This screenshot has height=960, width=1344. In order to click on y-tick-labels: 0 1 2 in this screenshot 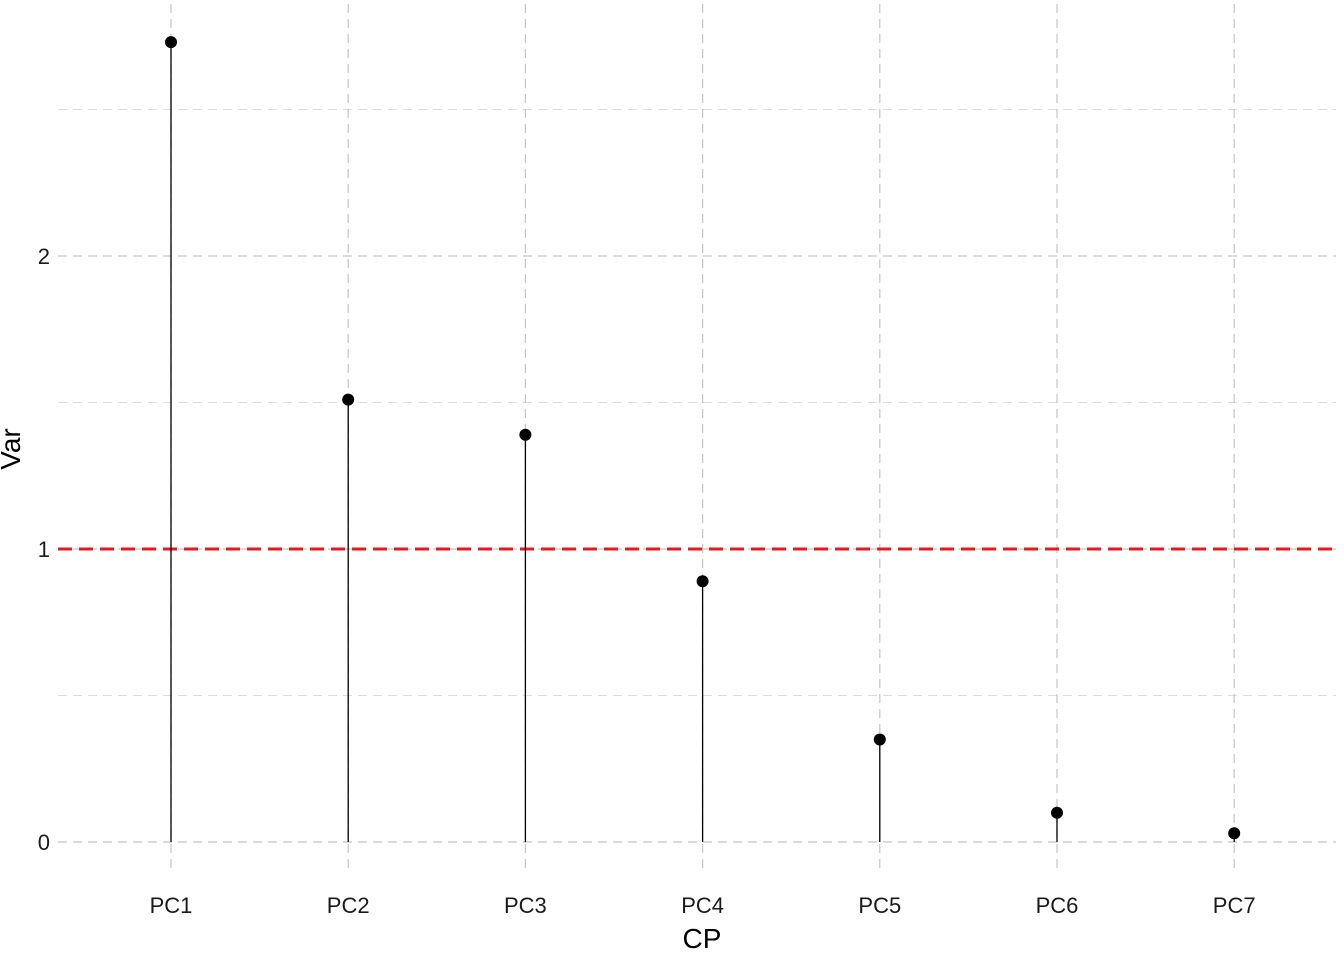, I will do `click(44, 549)`.